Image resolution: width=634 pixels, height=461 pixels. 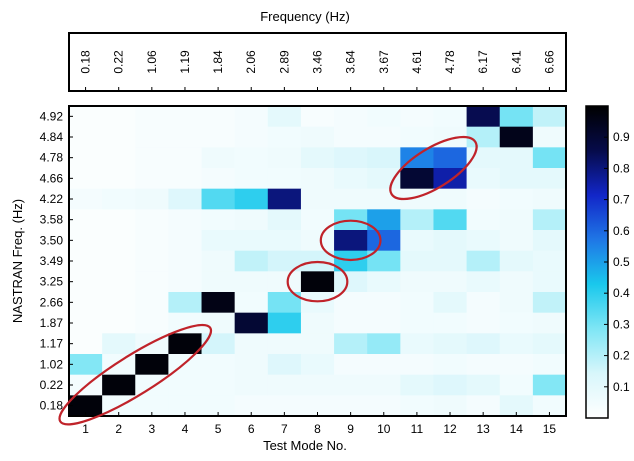 I want to click on top-tick-label: 0.18, so click(x=86, y=62).